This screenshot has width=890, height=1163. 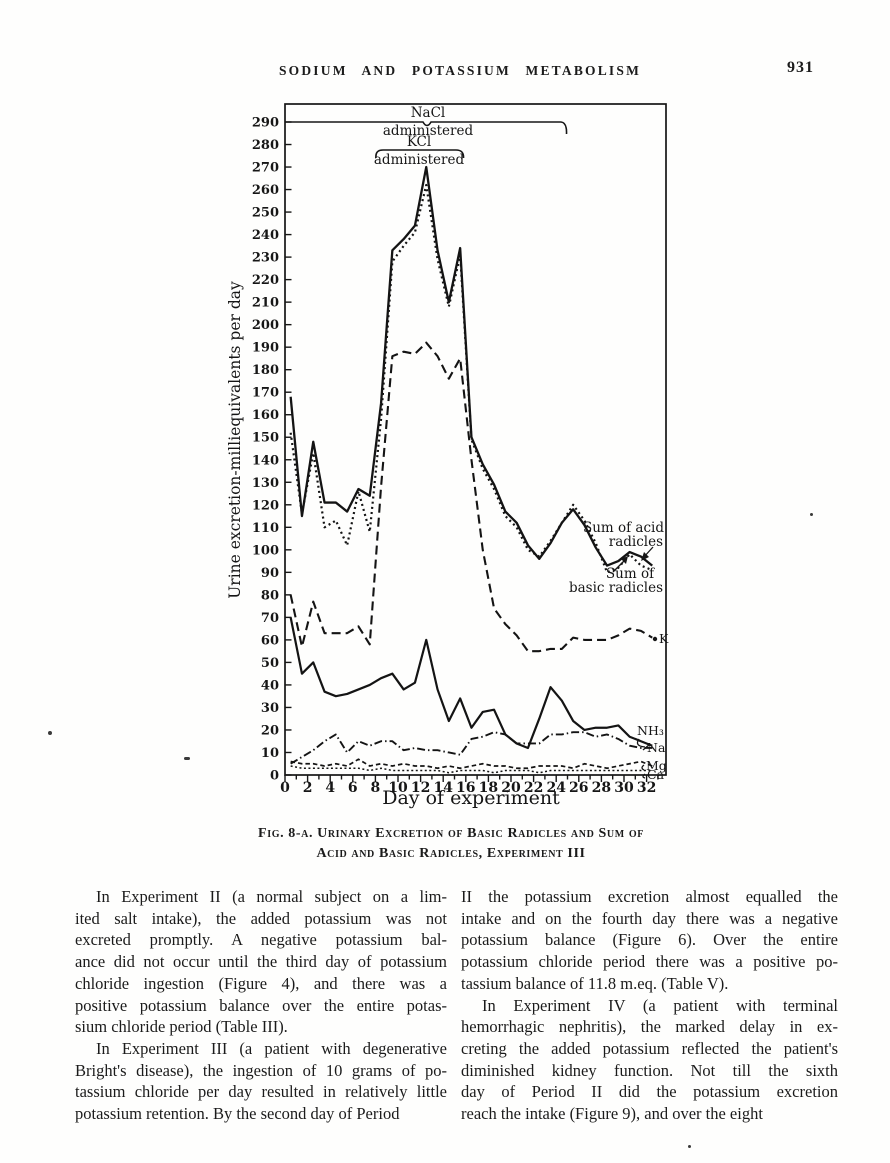 I want to click on na-label: Na, so click(x=656, y=747).